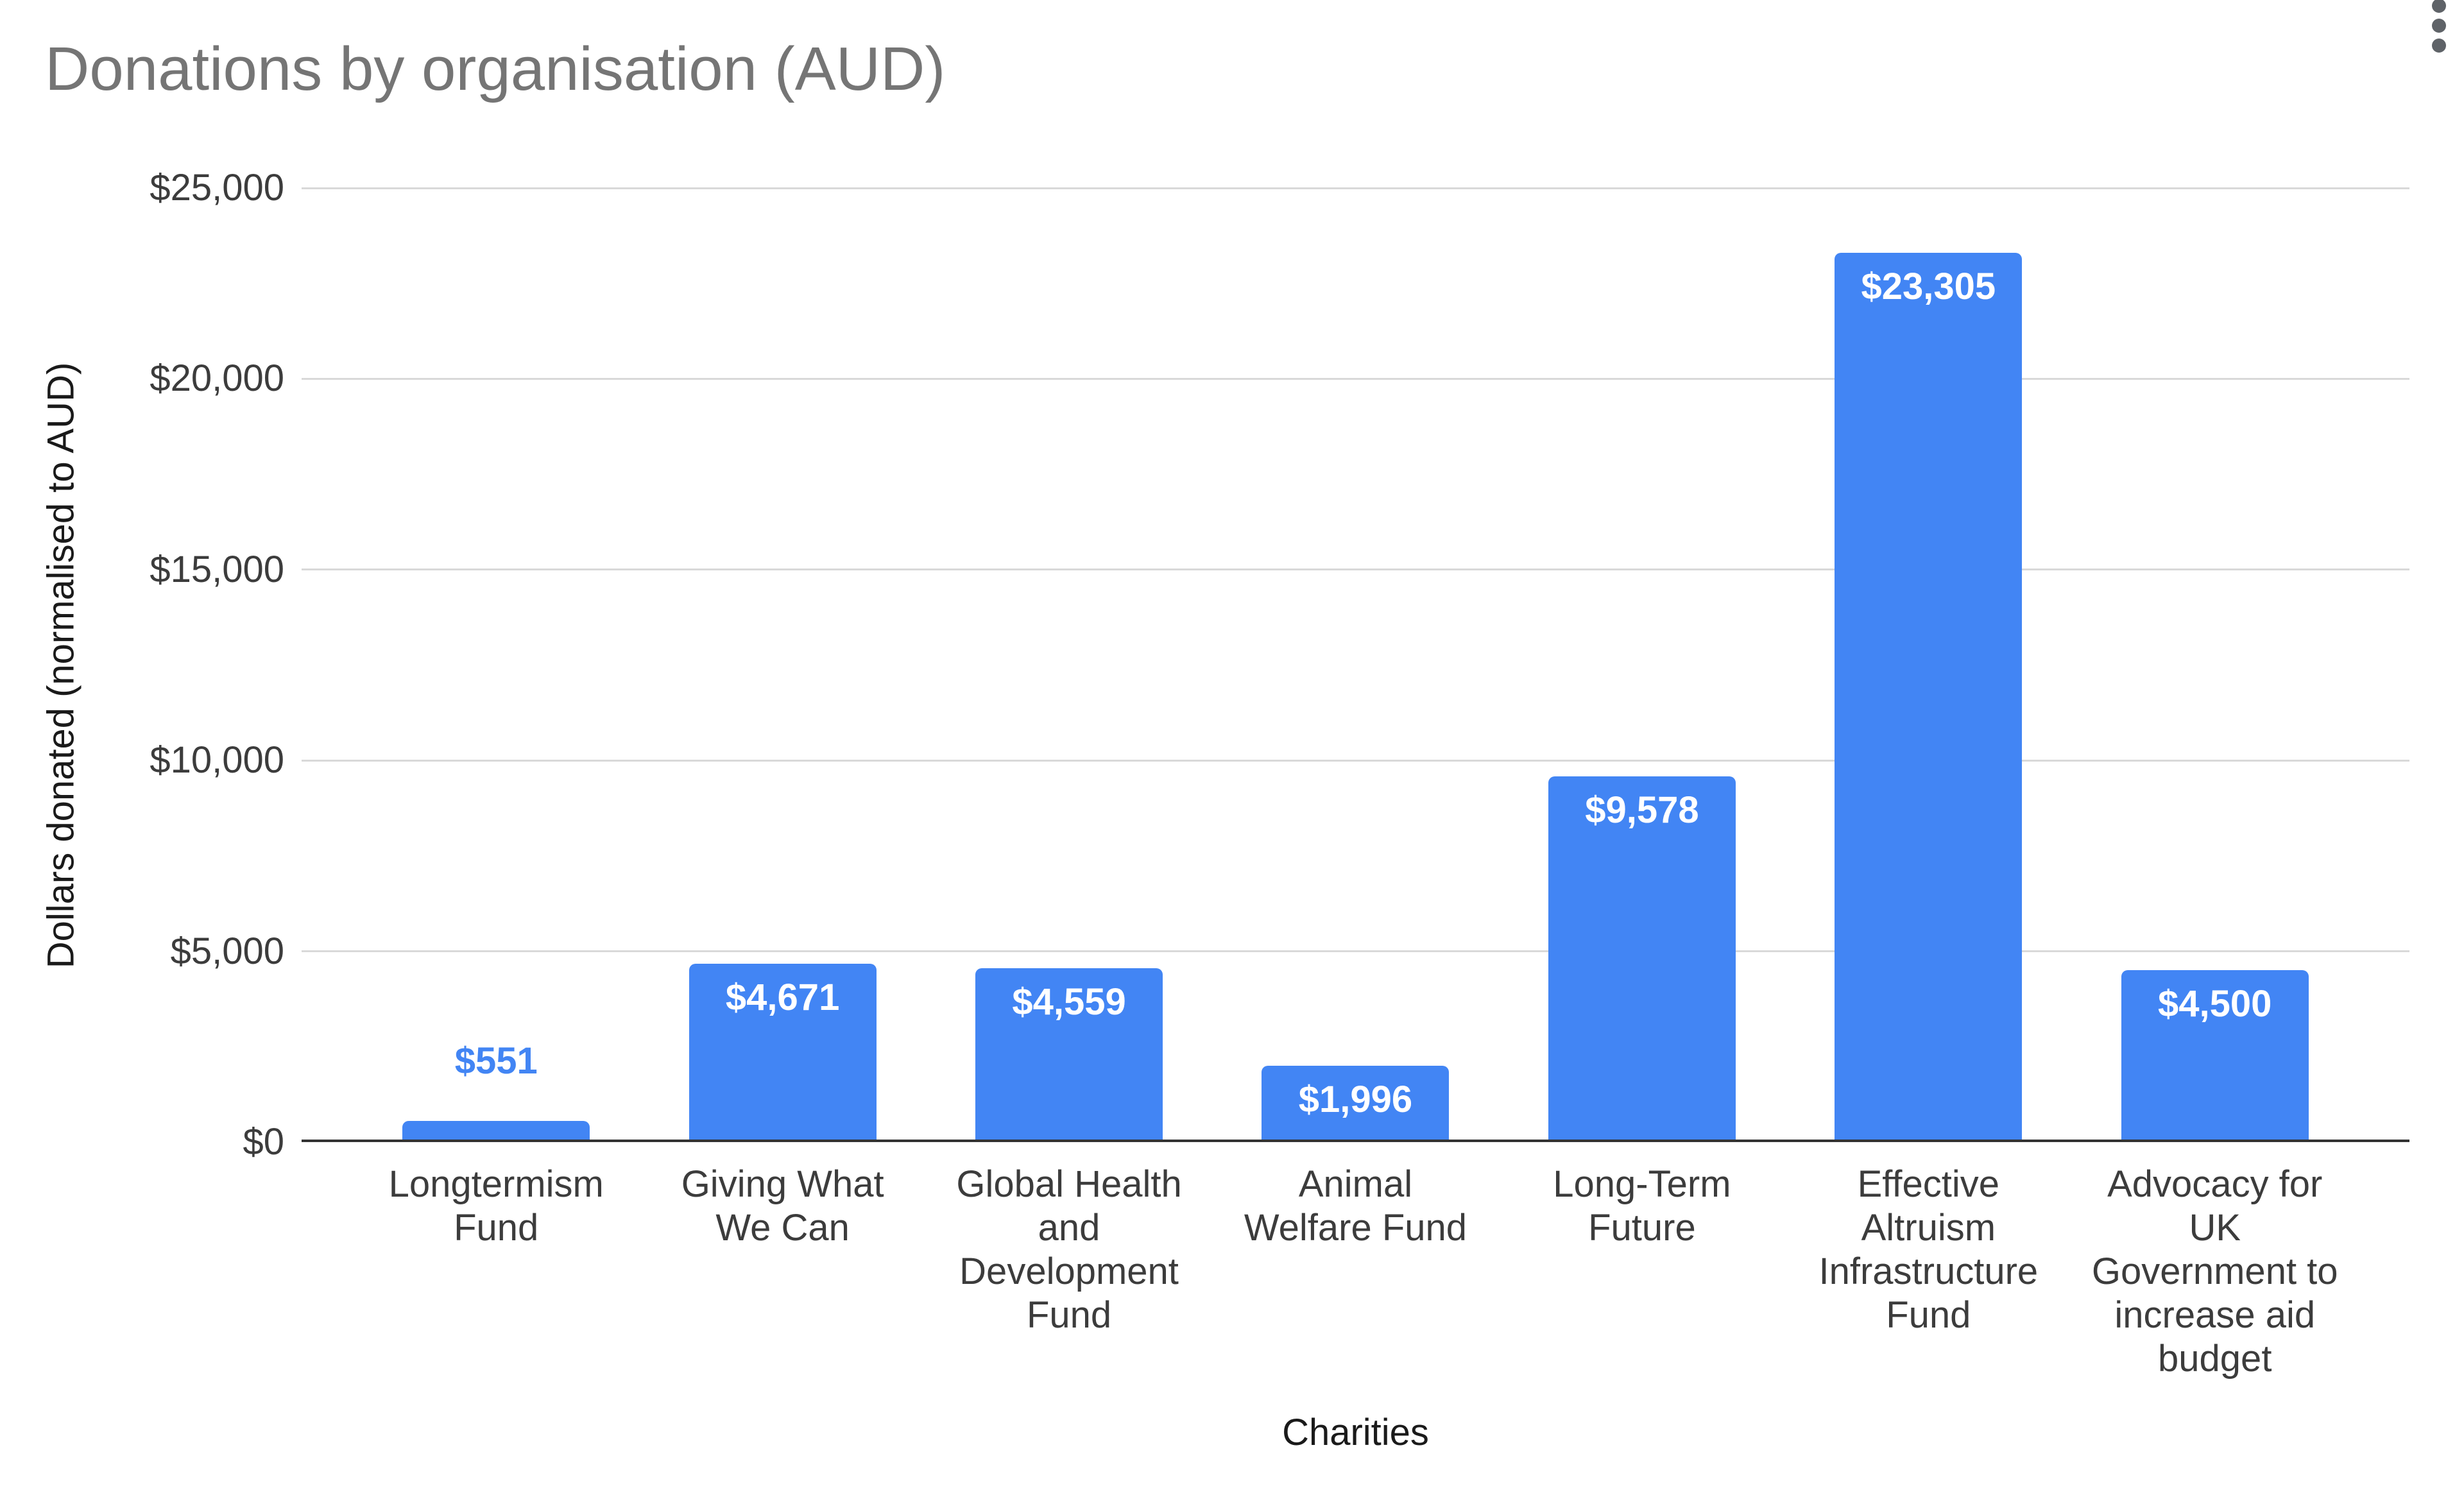 Image resolution: width=2464 pixels, height=1495 pixels. What do you see at coordinates (1069, 1001) in the screenshot?
I see `bar-value-label: $4,559` at bounding box center [1069, 1001].